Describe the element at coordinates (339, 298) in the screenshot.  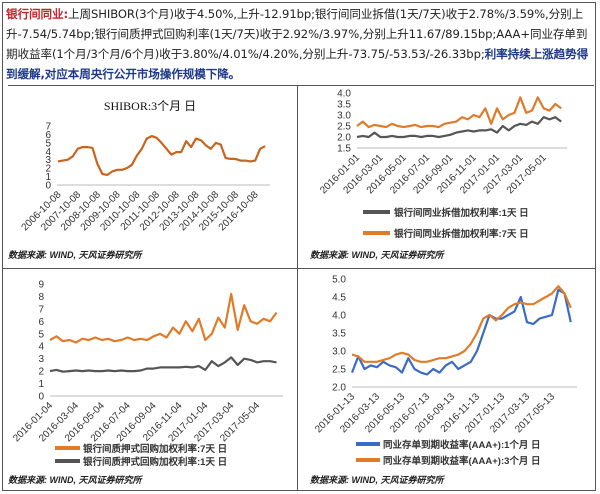
I see `y-tick-label: 4.5` at that location.